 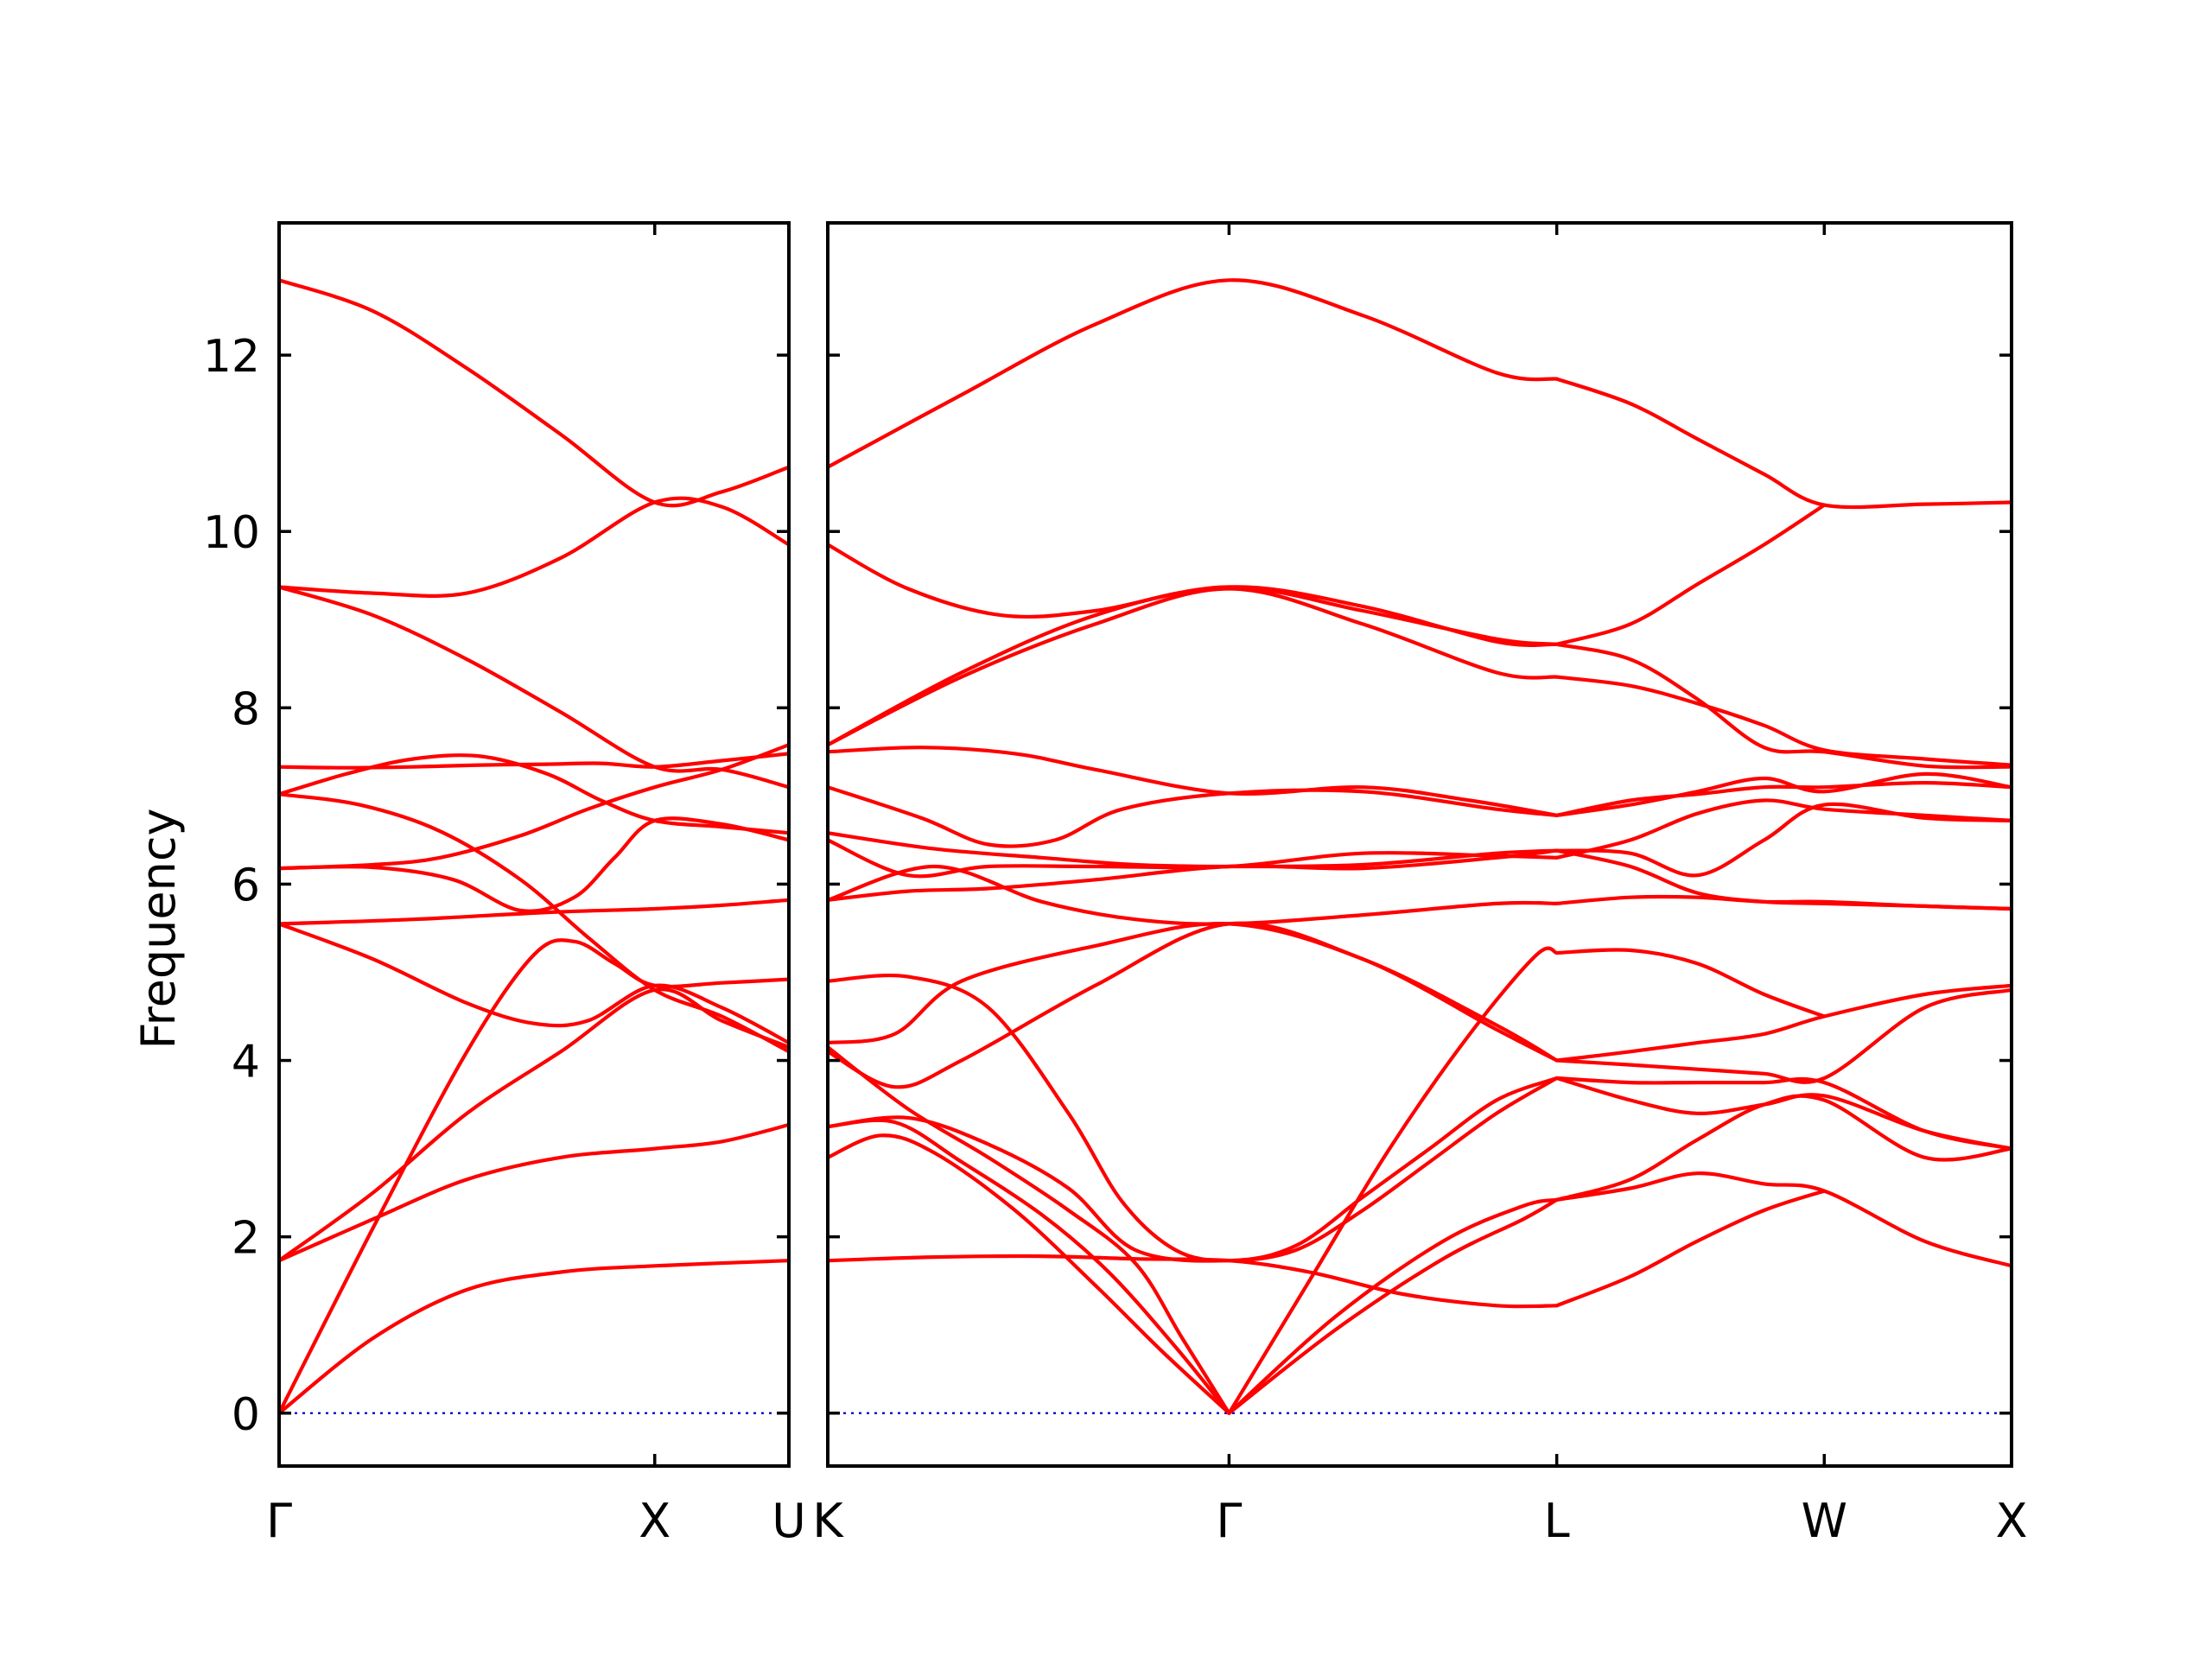 What do you see at coordinates (232, 357) in the screenshot?
I see `y-tick-label: 12` at bounding box center [232, 357].